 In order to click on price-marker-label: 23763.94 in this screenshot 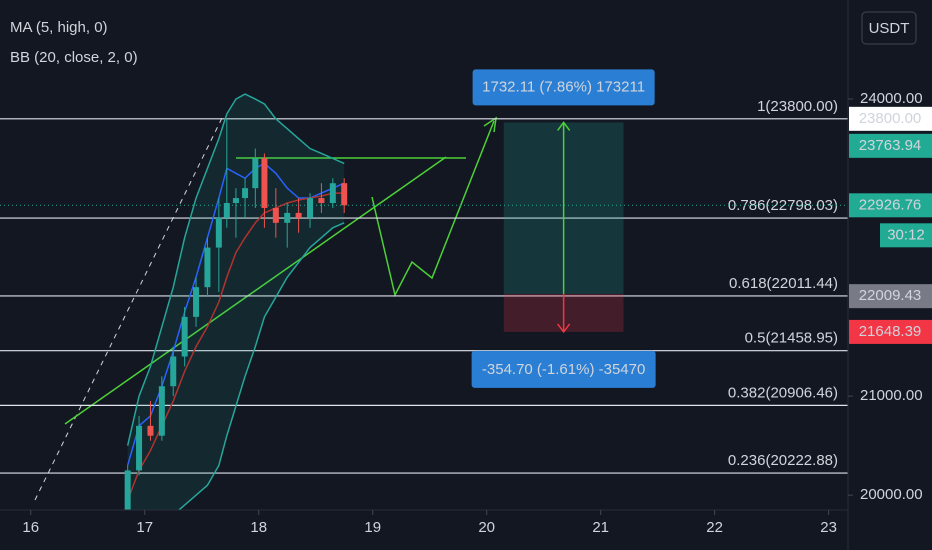, I will do `click(890, 145)`.